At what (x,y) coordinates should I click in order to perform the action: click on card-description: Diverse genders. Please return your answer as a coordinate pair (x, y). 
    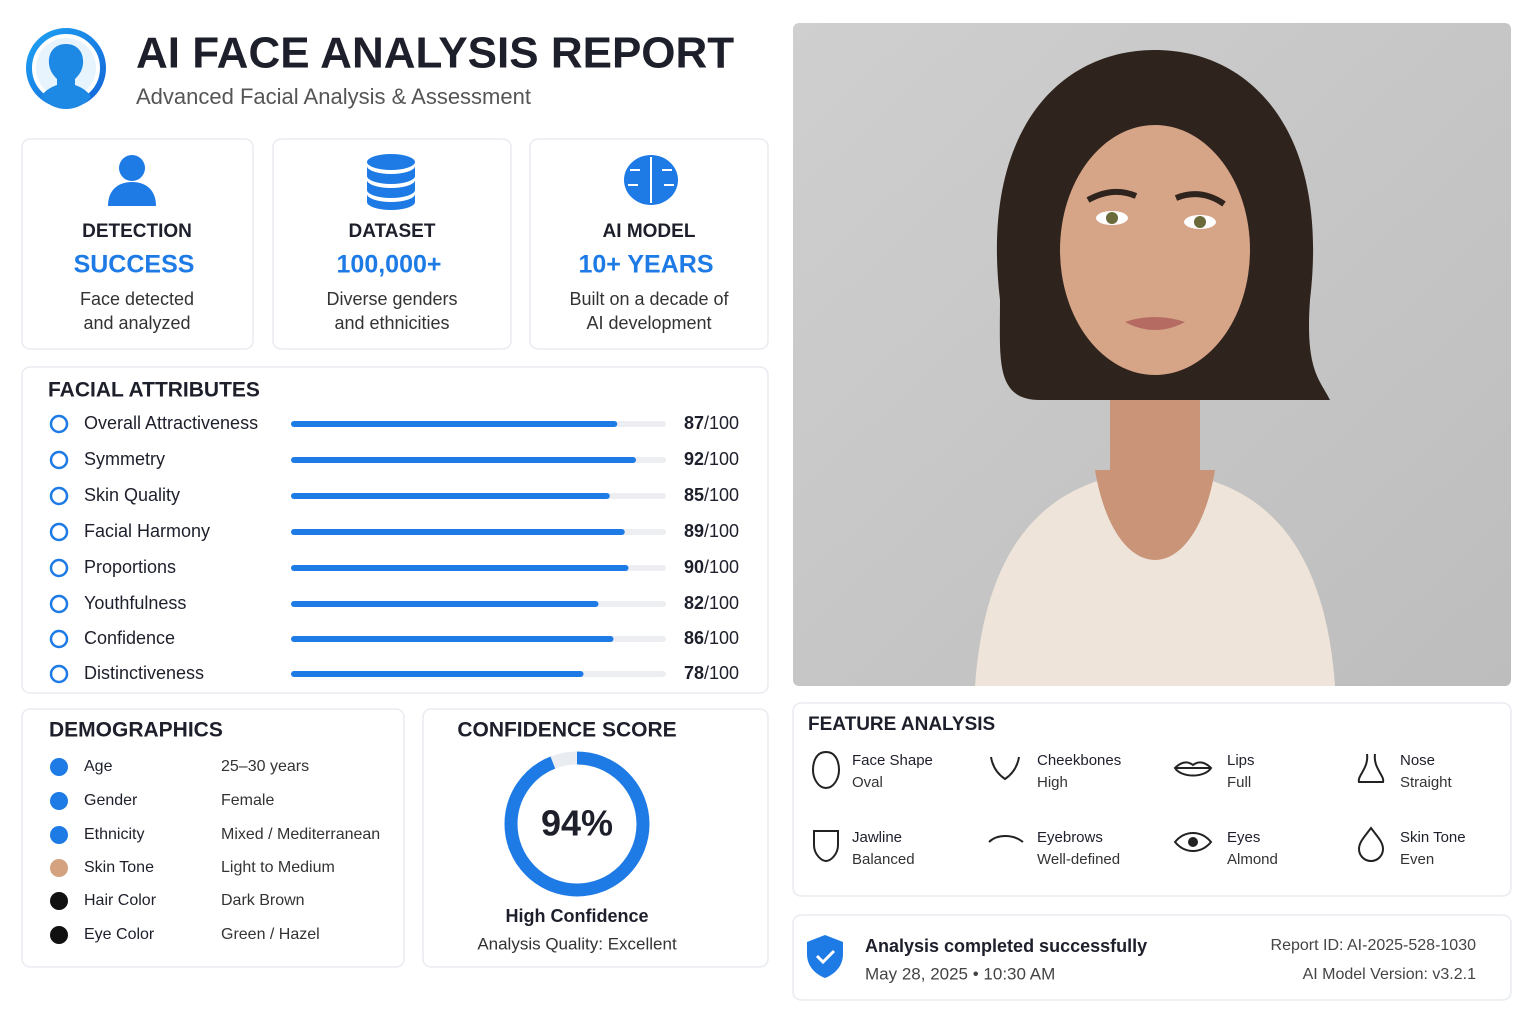
    Looking at the image, I should click on (391, 299).